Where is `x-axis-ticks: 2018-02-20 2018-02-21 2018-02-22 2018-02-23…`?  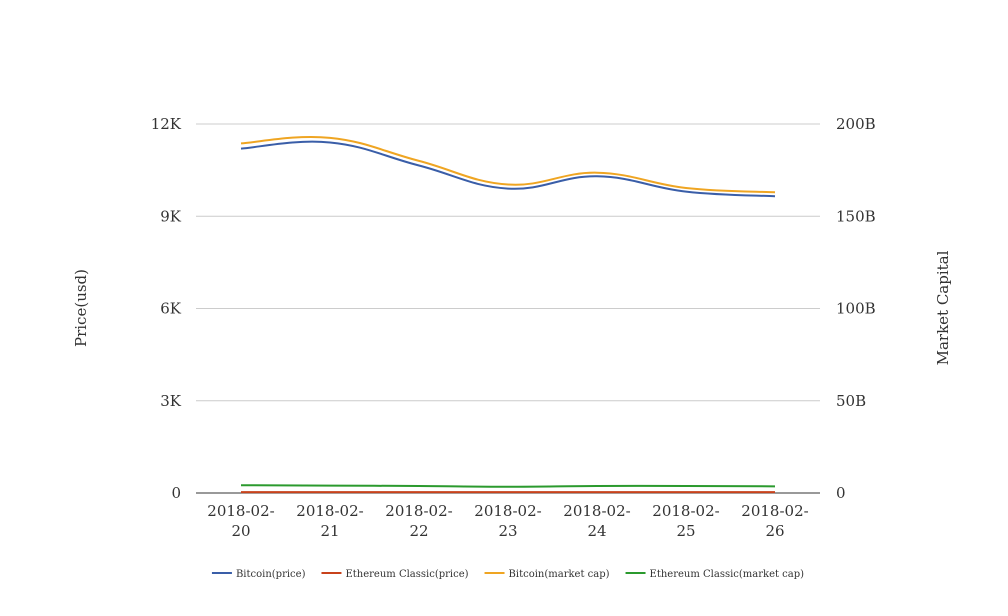
x-axis-ticks: 2018-02-20 2018-02-21 2018-02-22 2018-02-23… is located at coordinates (507, 521).